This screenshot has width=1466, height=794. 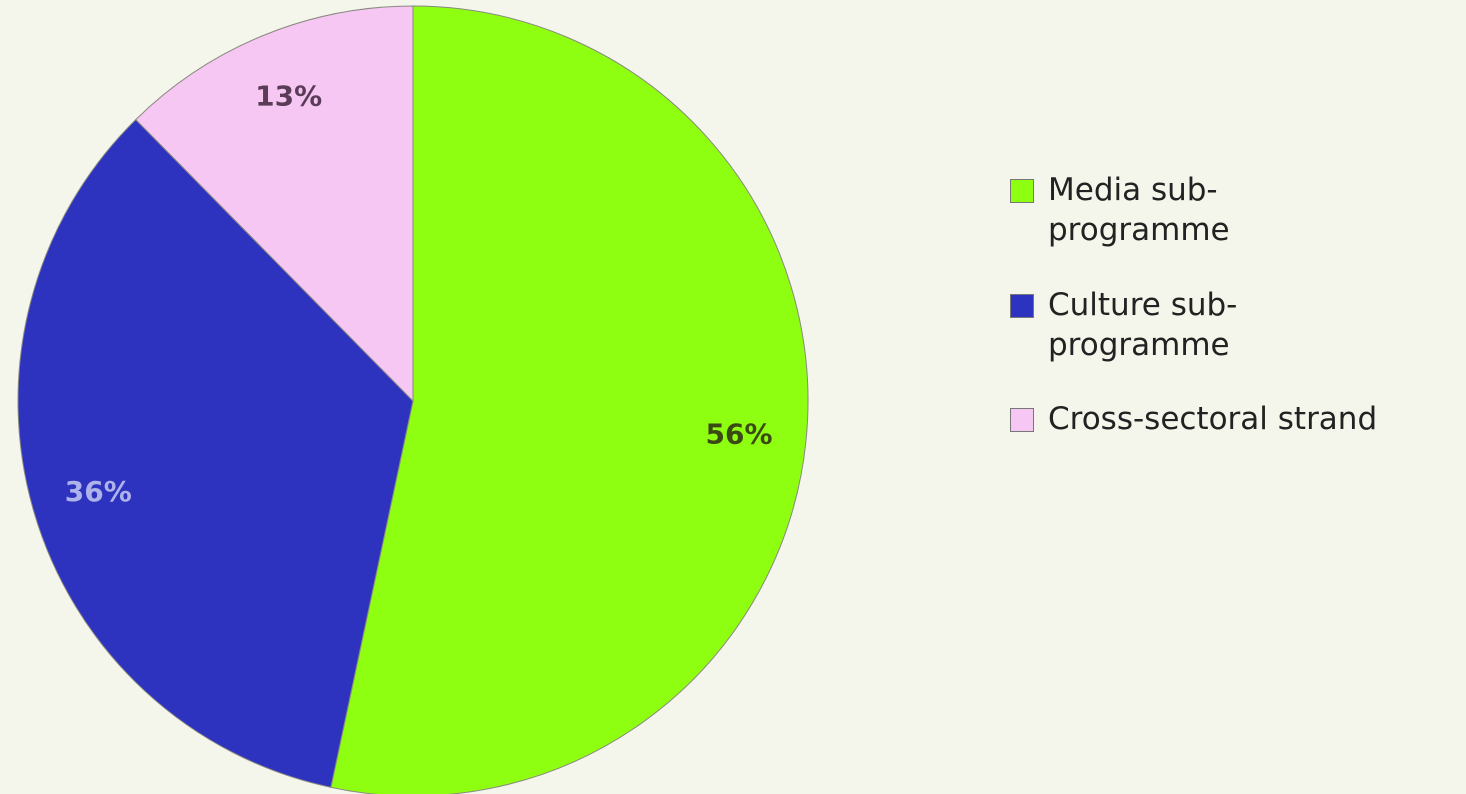 I want to click on legend-item-culture: Culture sub-programme, so click(x=1235, y=325).